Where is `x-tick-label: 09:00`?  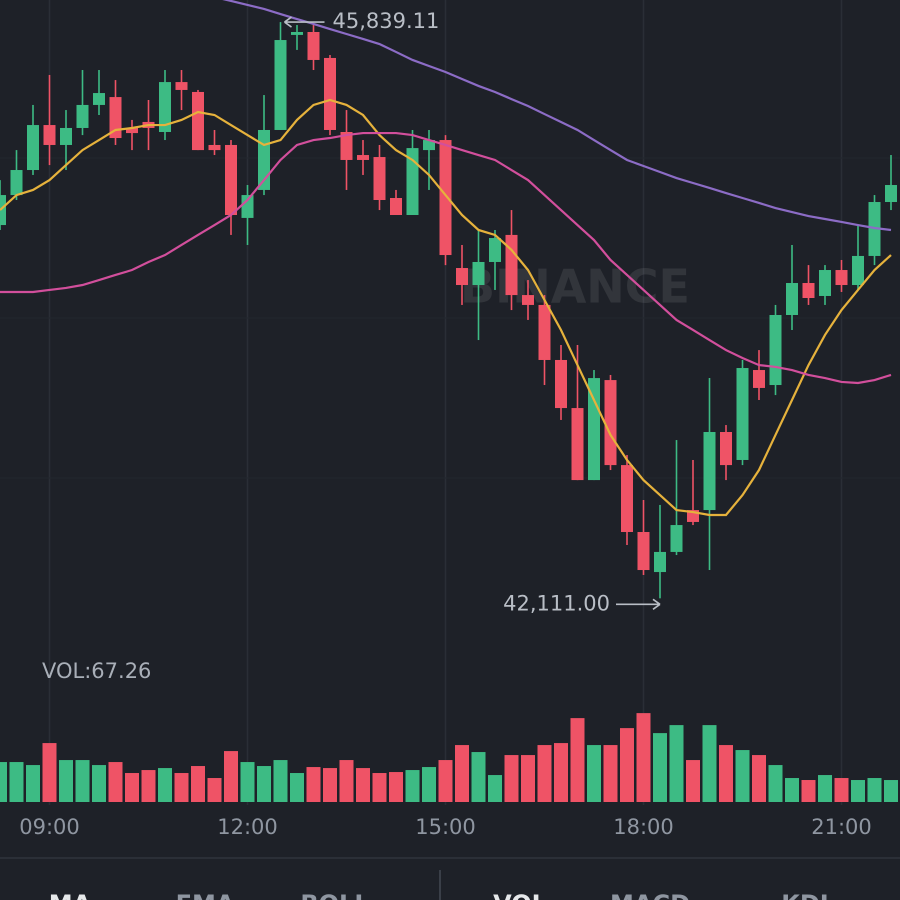 x-tick-label: 09:00 is located at coordinates (49, 827).